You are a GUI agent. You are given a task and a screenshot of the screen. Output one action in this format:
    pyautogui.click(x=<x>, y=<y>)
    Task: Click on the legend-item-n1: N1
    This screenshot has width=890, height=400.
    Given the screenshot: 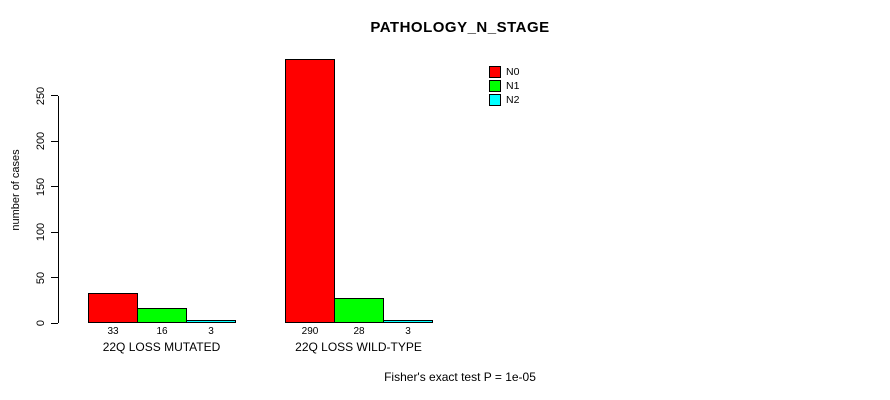 What is the action you would take?
    pyautogui.click(x=504, y=86)
    